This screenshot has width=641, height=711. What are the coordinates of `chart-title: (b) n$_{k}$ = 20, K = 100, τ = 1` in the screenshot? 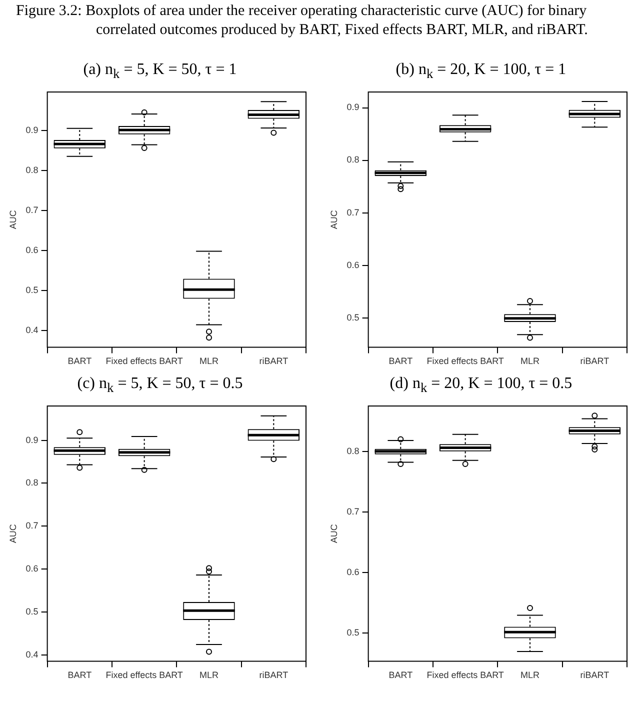 It's located at (481, 71).